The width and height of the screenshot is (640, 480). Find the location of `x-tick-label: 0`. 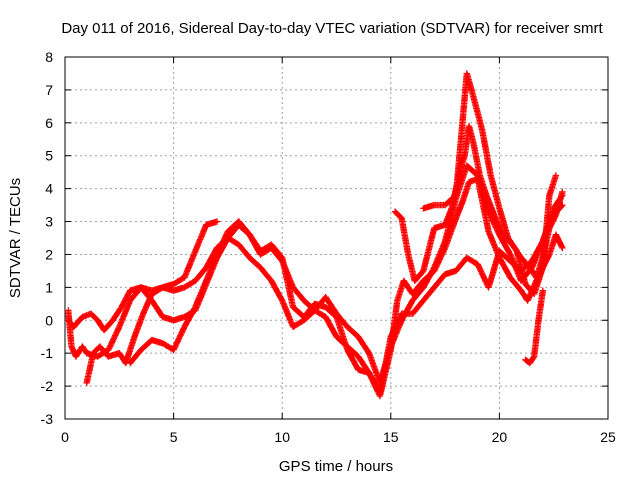

x-tick-label: 0 is located at coordinates (65, 437).